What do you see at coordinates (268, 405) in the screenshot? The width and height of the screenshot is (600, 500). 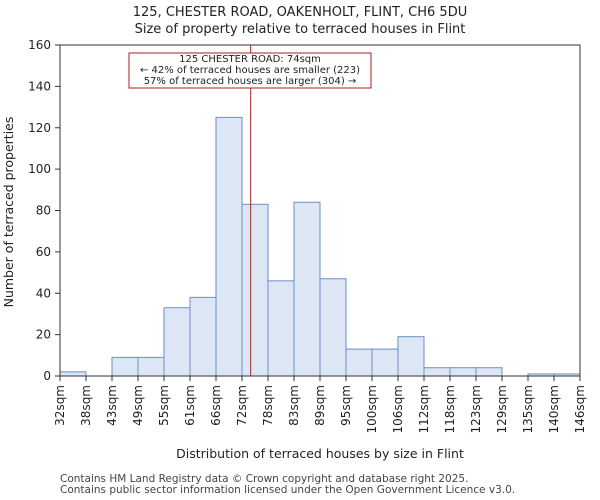 I see `x-tick-label: 78sqm` at bounding box center [268, 405].